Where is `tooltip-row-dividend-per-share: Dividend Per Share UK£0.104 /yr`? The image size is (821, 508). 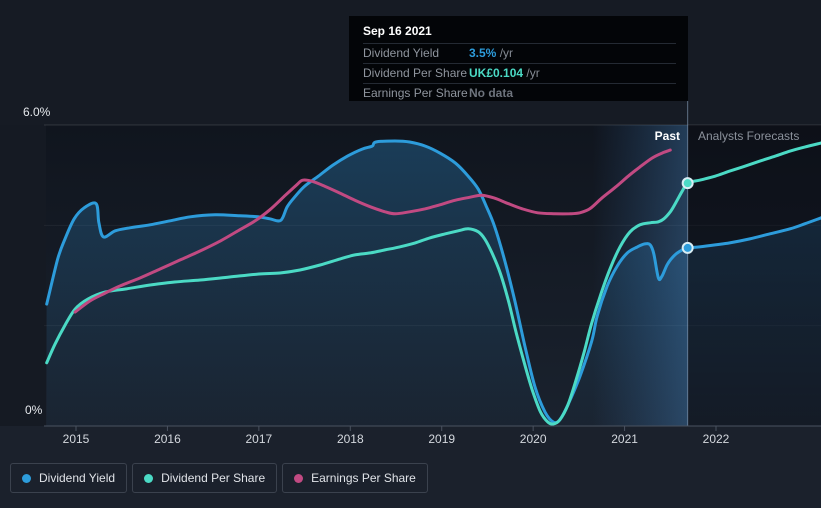 tooltip-row-dividend-per-share: Dividend Per Share UK£0.104 /yr is located at coordinates (519, 74).